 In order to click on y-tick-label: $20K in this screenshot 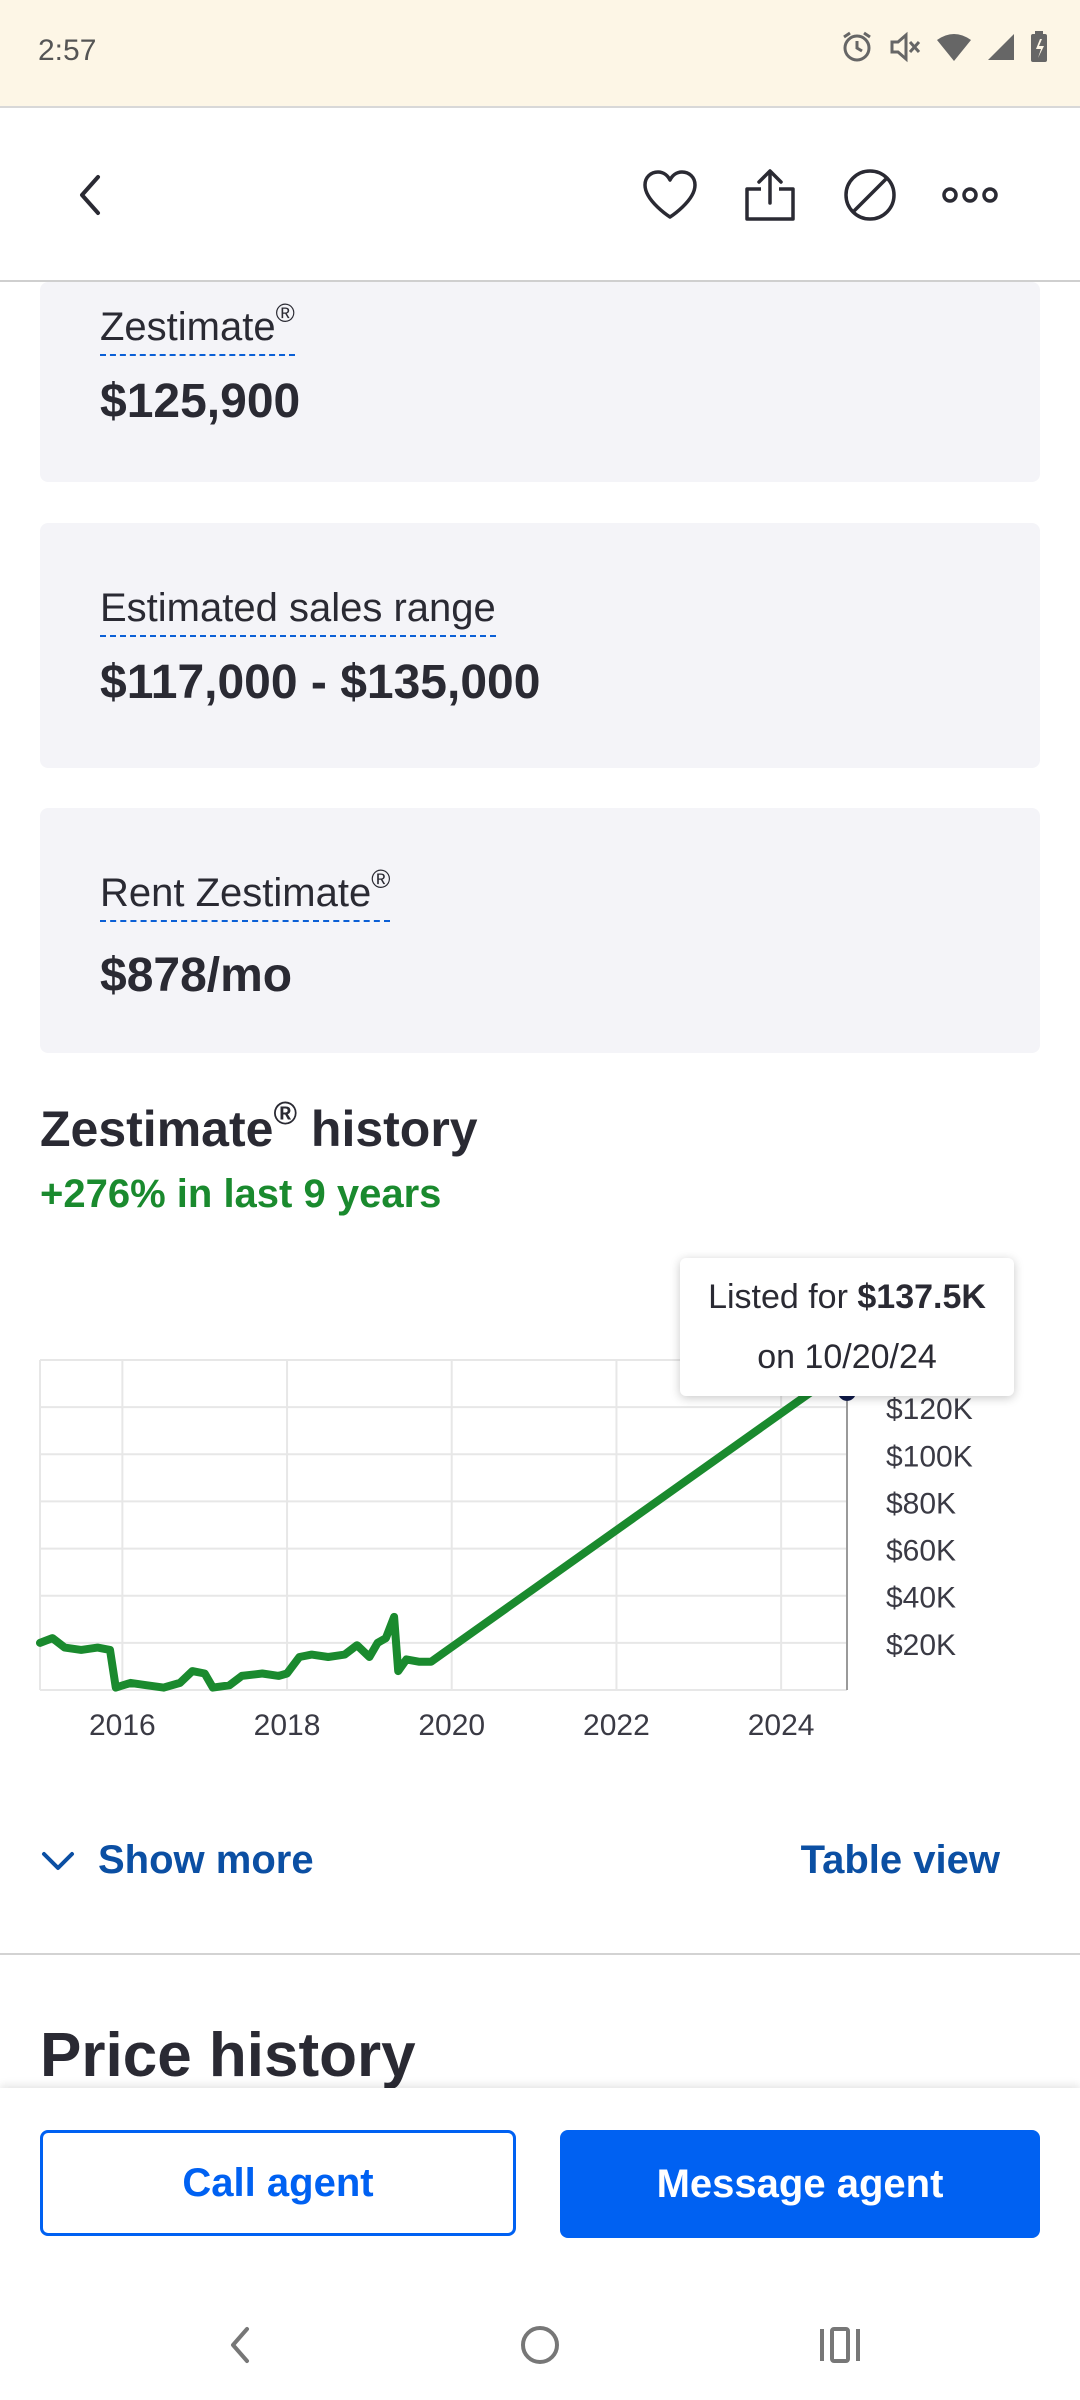, I will do `click(921, 1645)`.